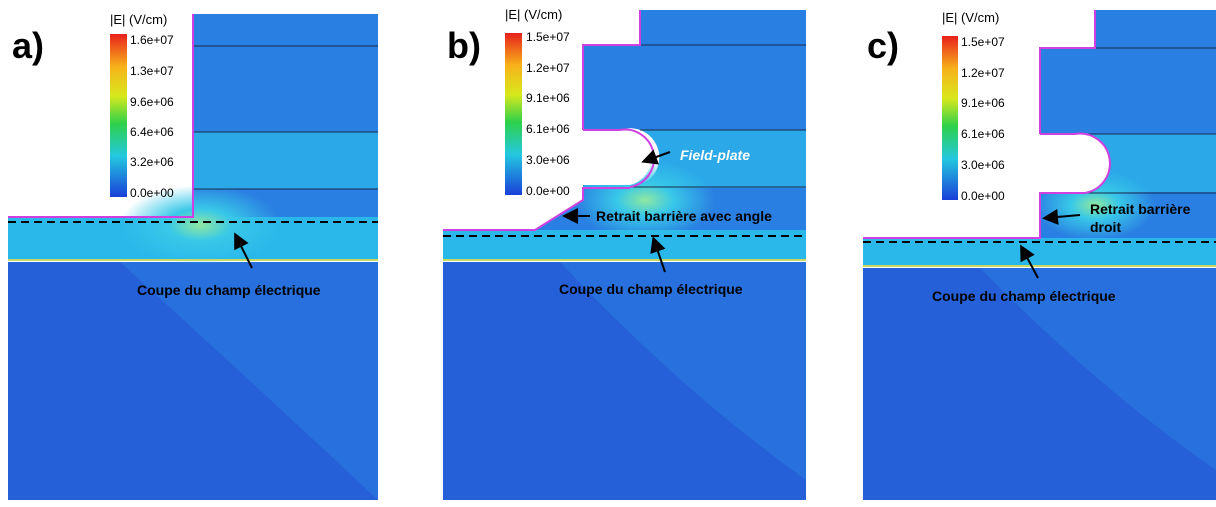  I want to click on panel-label: c), so click(883, 45).